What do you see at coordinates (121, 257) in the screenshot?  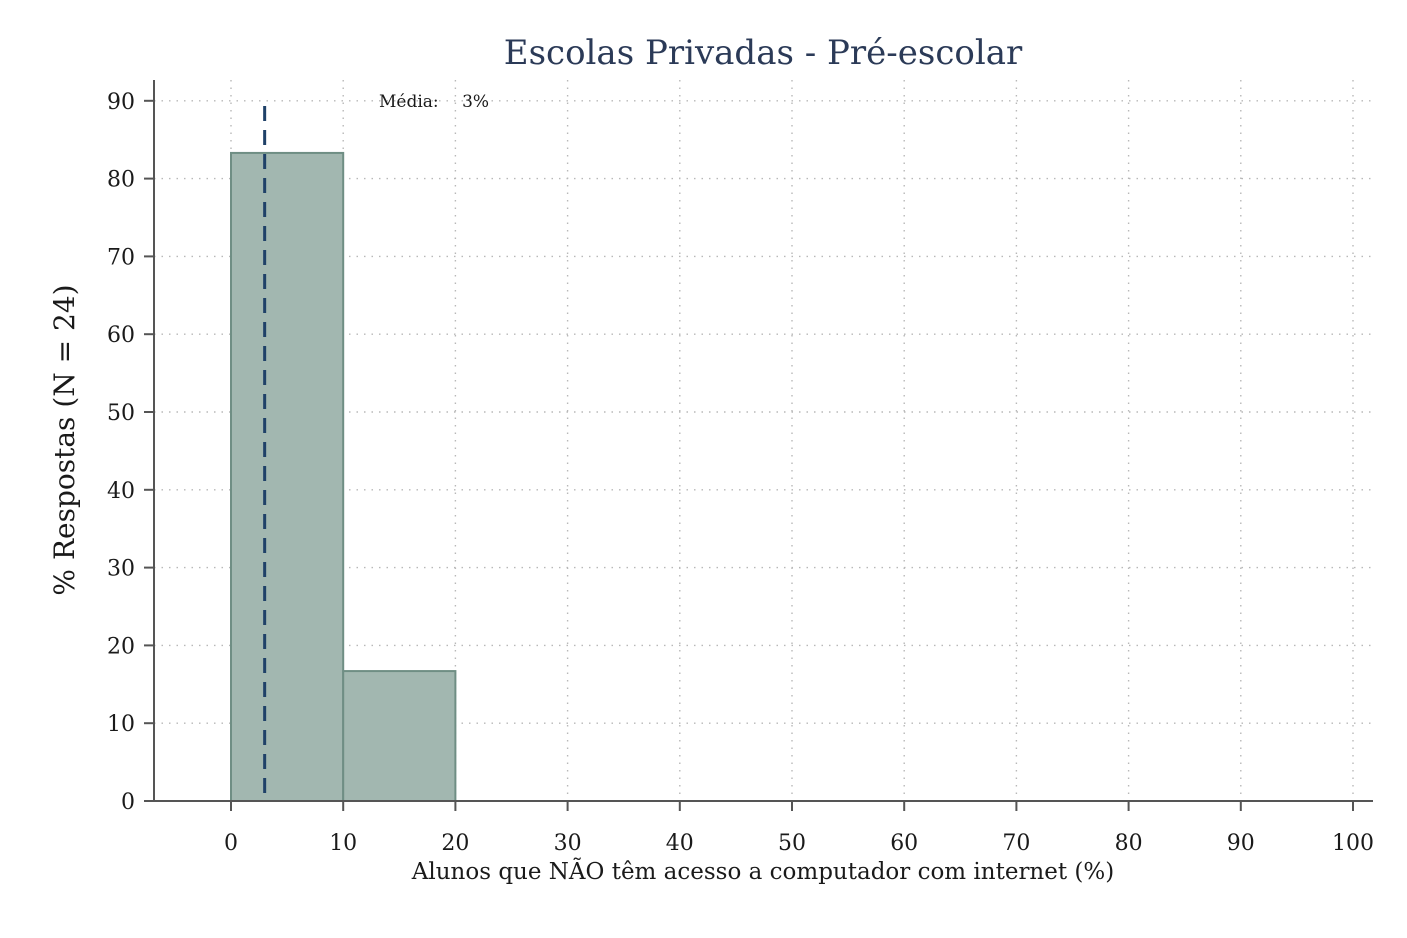 I see `y-tick-label-70: 70` at bounding box center [121, 257].